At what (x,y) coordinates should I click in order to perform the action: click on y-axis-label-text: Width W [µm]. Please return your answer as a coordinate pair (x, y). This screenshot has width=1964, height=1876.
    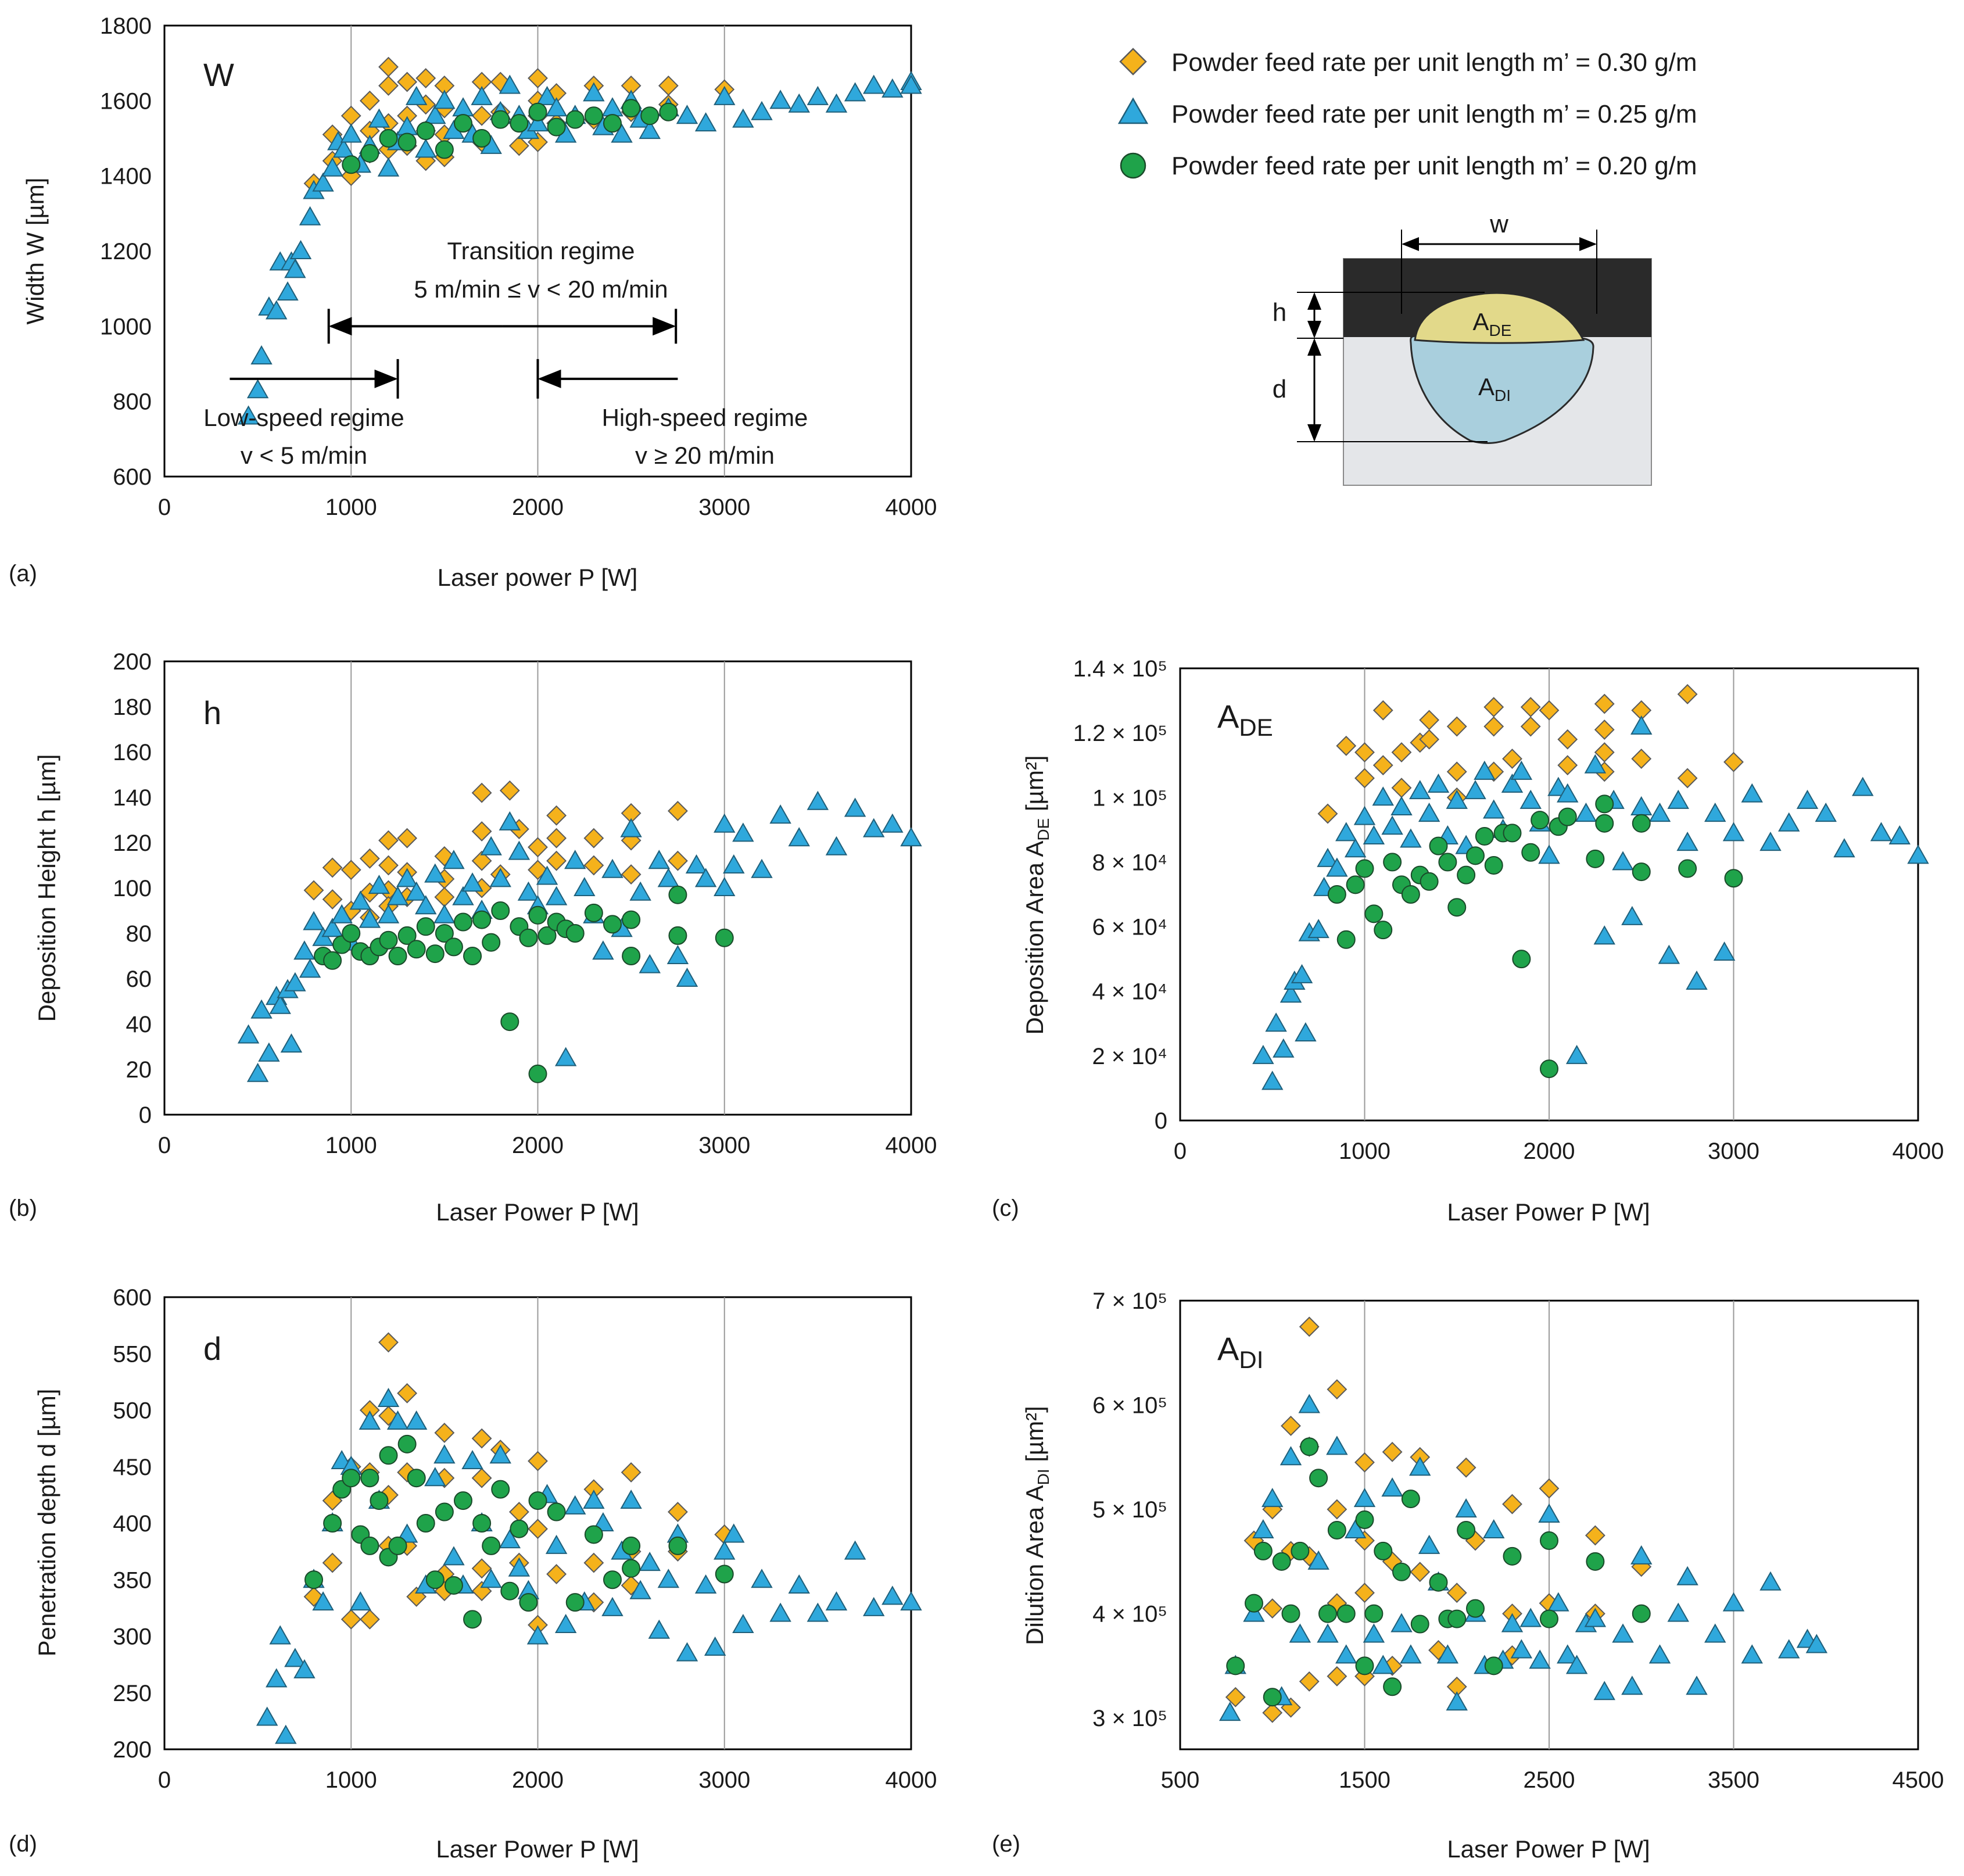
    Looking at the image, I should click on (35, 251).